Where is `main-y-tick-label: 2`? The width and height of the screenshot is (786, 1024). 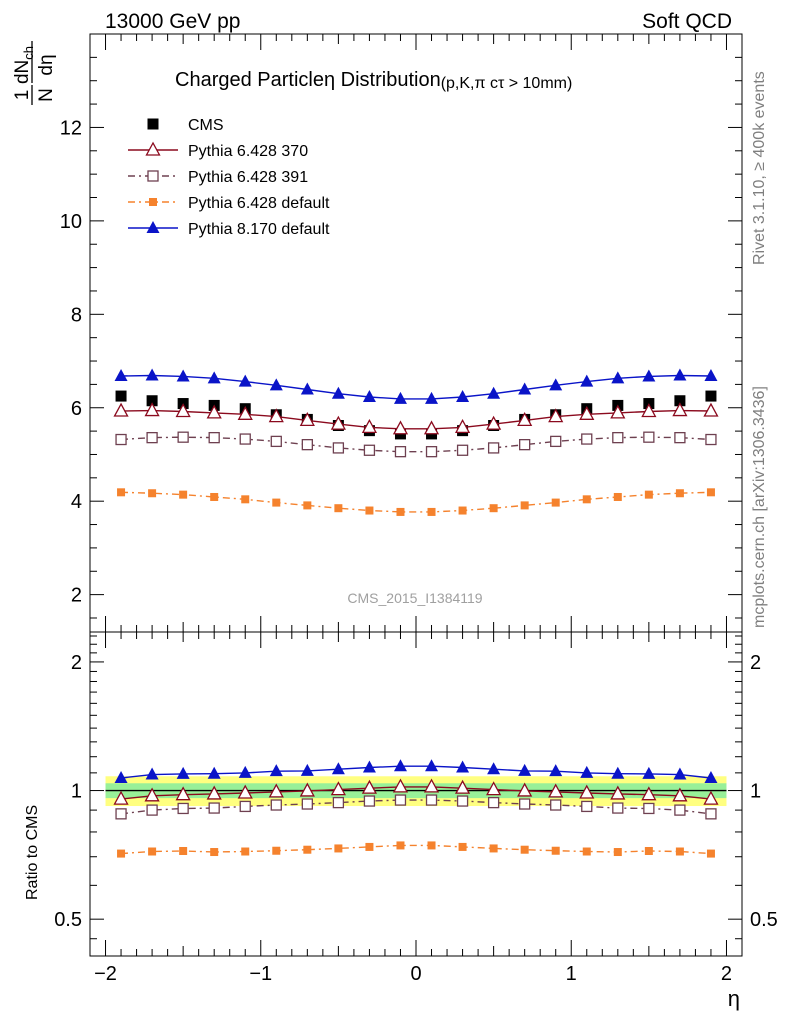 main-y-tick-label: 2 is located at coordinates (76, 596).